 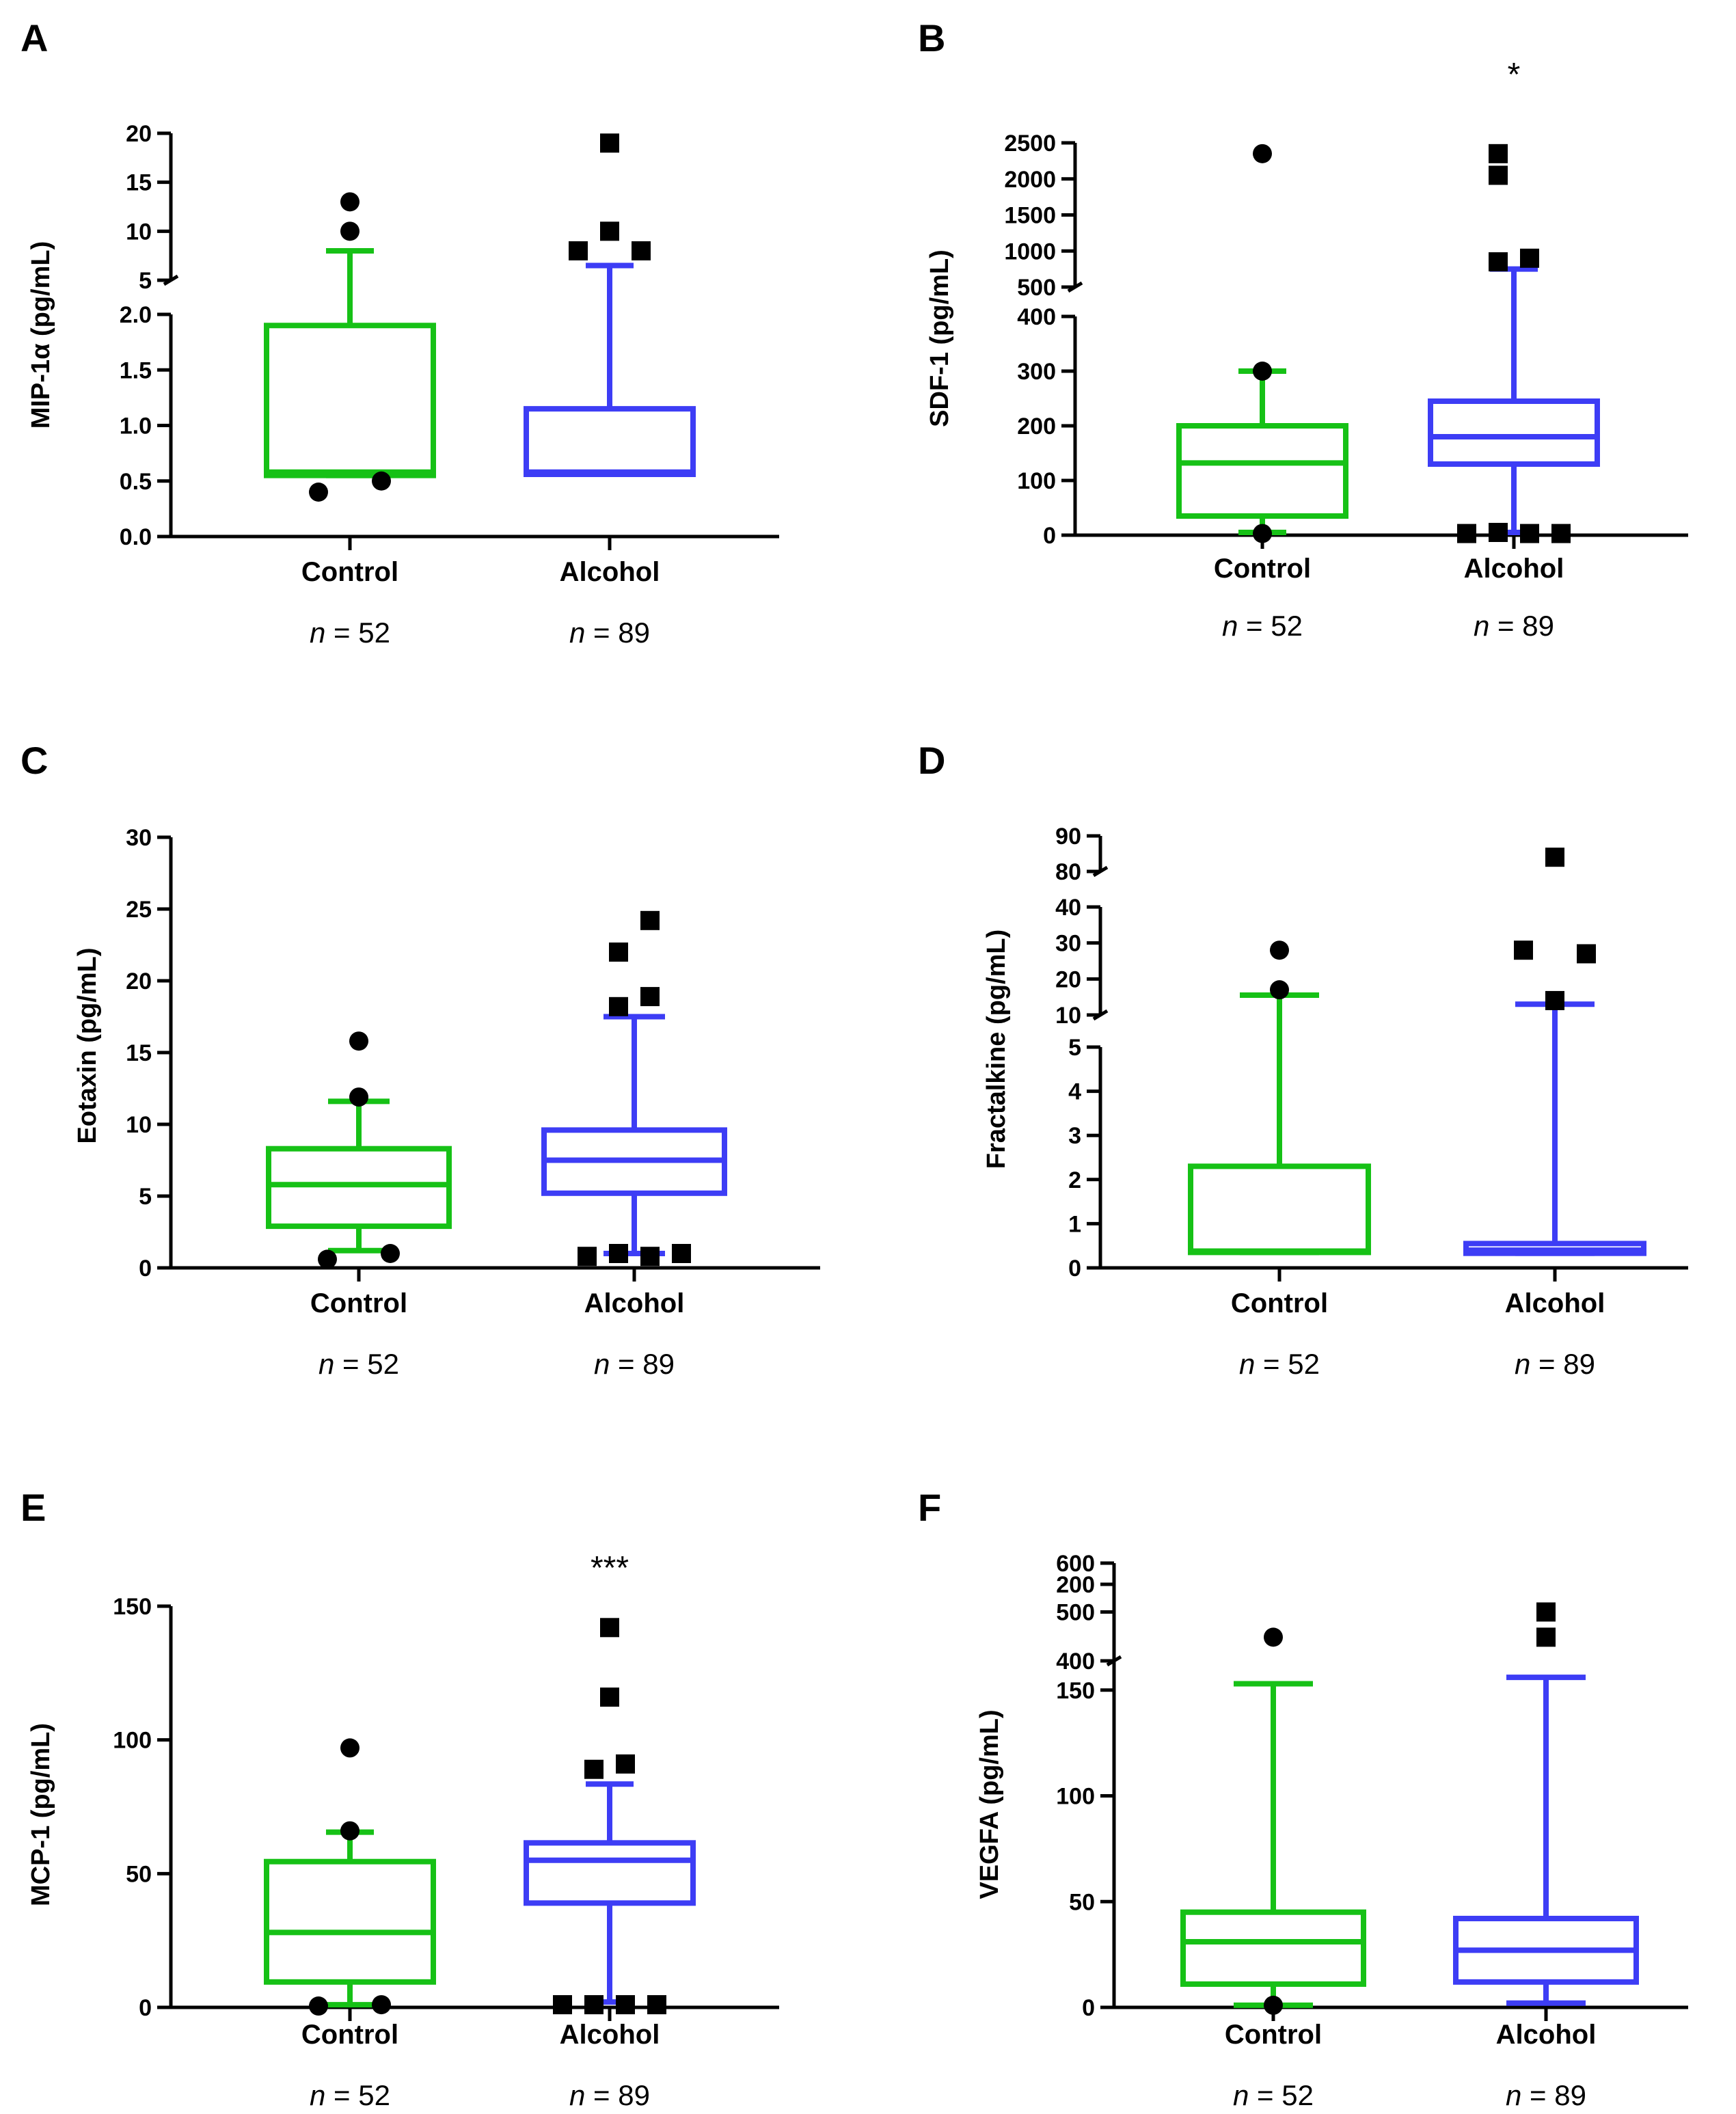 I want to click on y-tick-label: 30, so click(x=139, y=838).